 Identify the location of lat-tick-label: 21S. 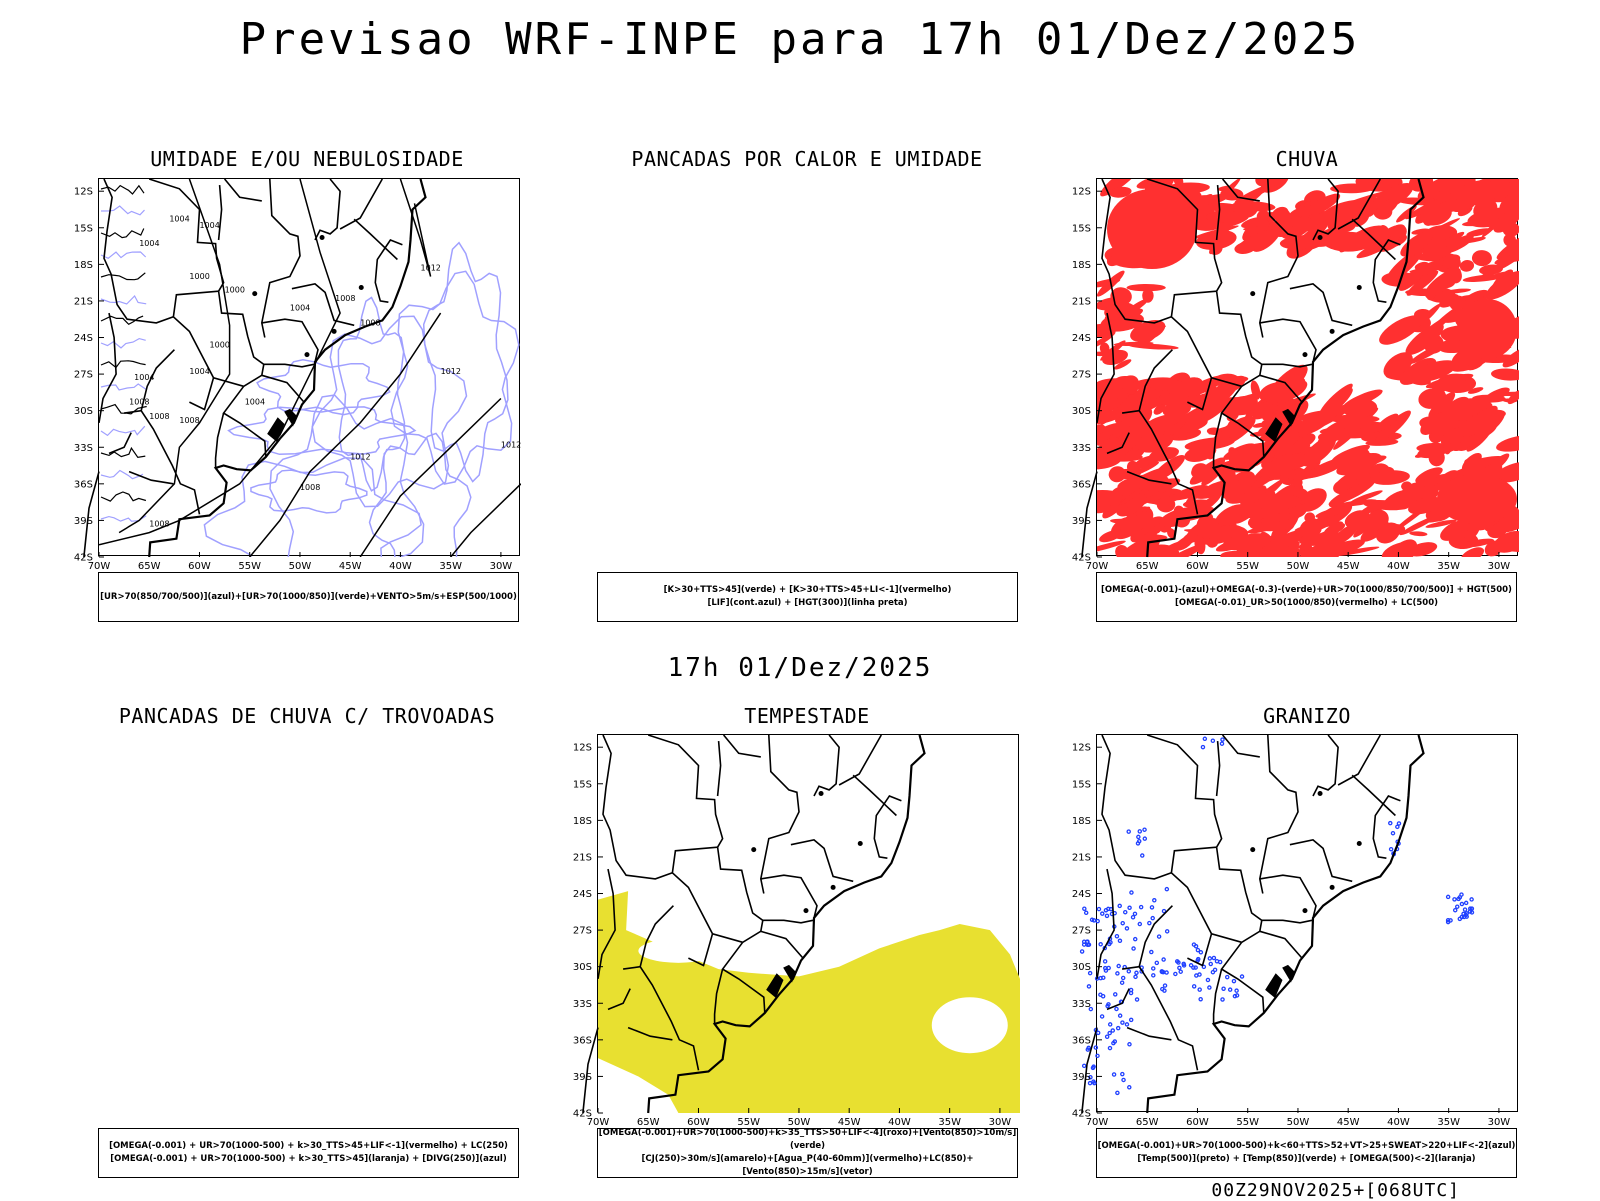
(1081, 857).